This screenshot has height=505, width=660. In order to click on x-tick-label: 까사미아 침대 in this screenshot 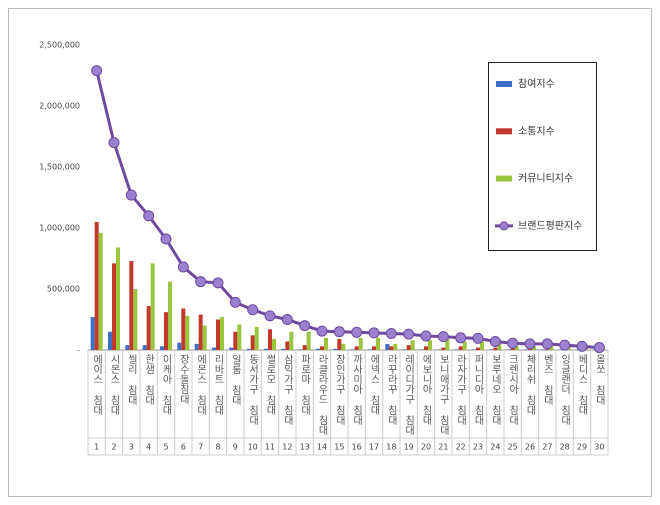, I will do `click(357, 390)`.